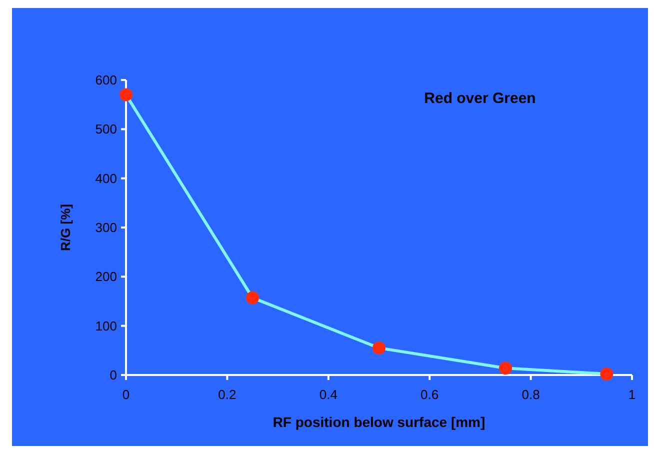 The height and width of the screenshot is (457, 654). What do you see at coordinates (106, 80) in the screenshot?
I see `y-tick-label: 600` at bounding box center [106, 80].